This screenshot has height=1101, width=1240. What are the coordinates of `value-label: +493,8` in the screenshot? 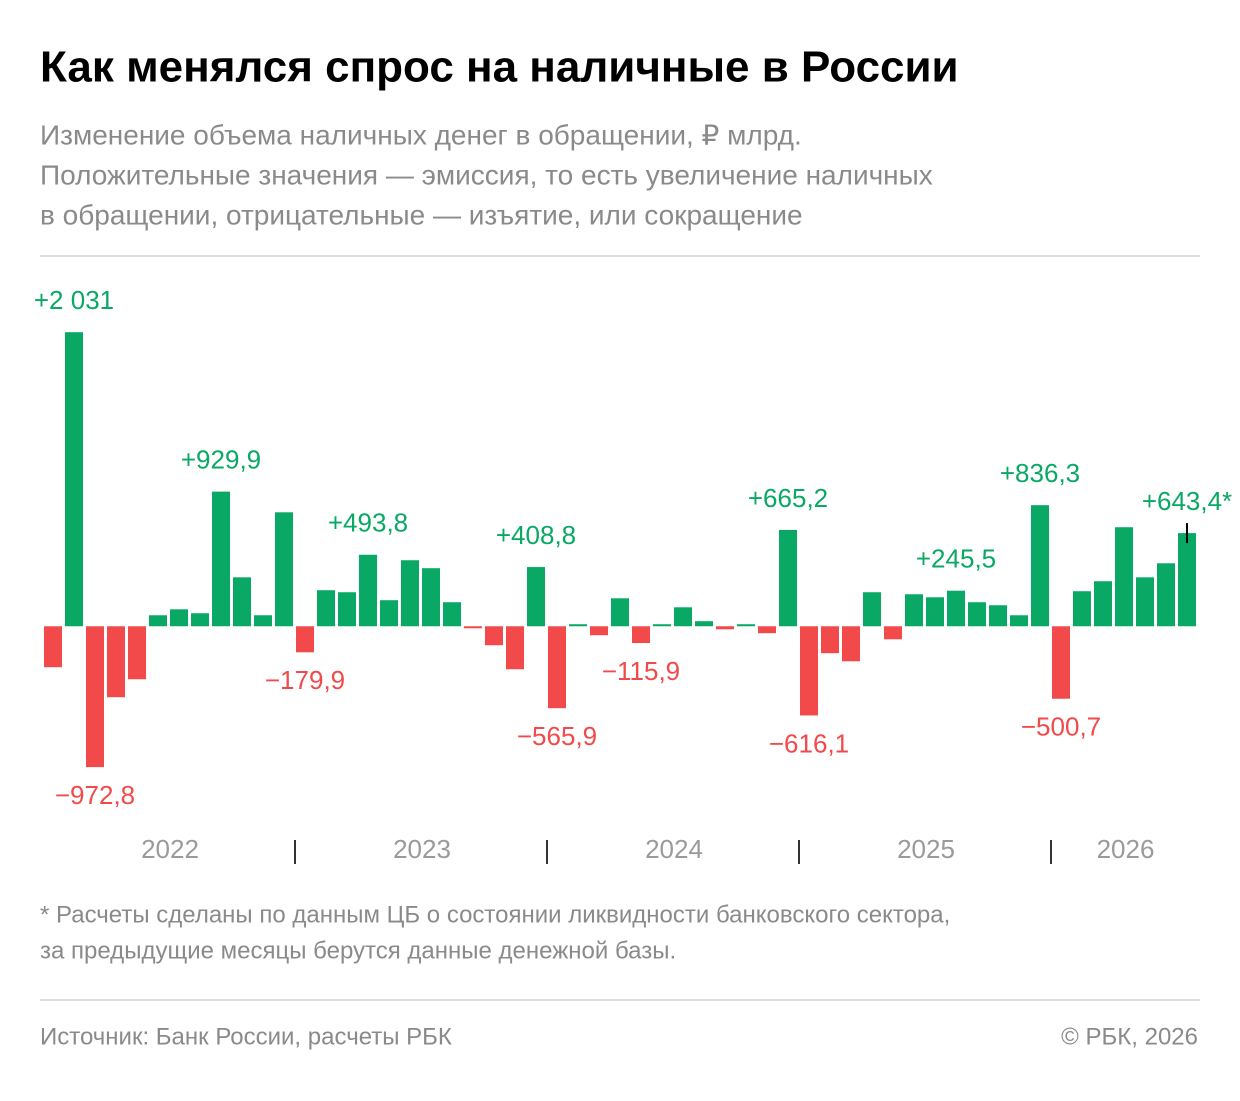 It's located at (368, 523).